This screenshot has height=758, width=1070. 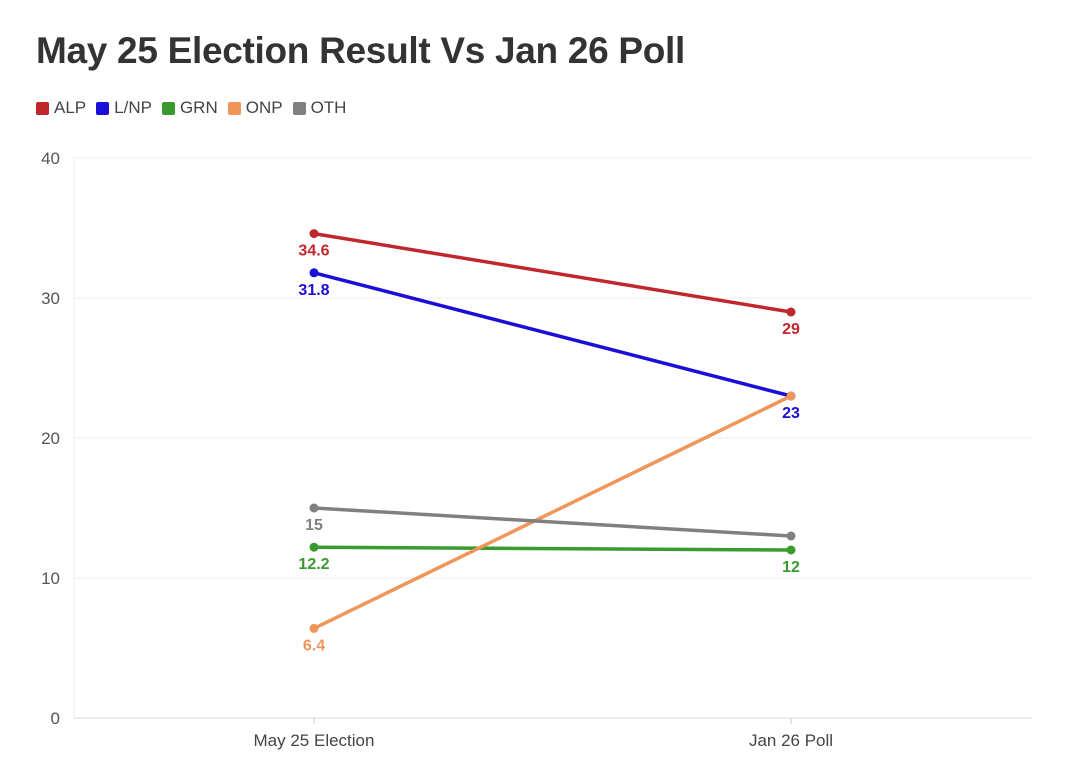 I want to click on legend-item-onp: ONP, so click(x=255, y=108).